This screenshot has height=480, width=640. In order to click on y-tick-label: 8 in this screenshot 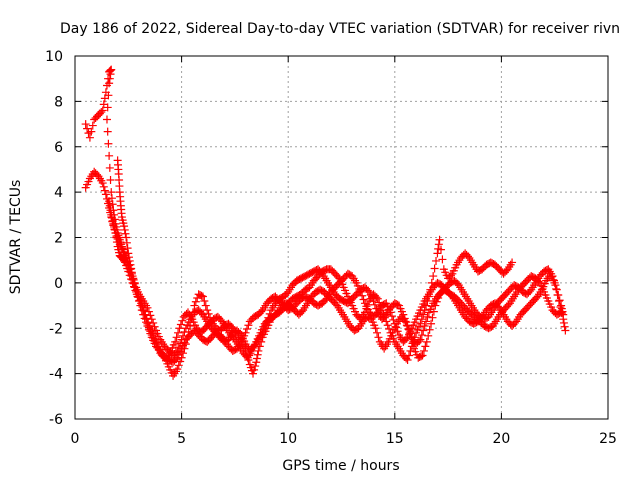, I will do `click(58, 102)`.